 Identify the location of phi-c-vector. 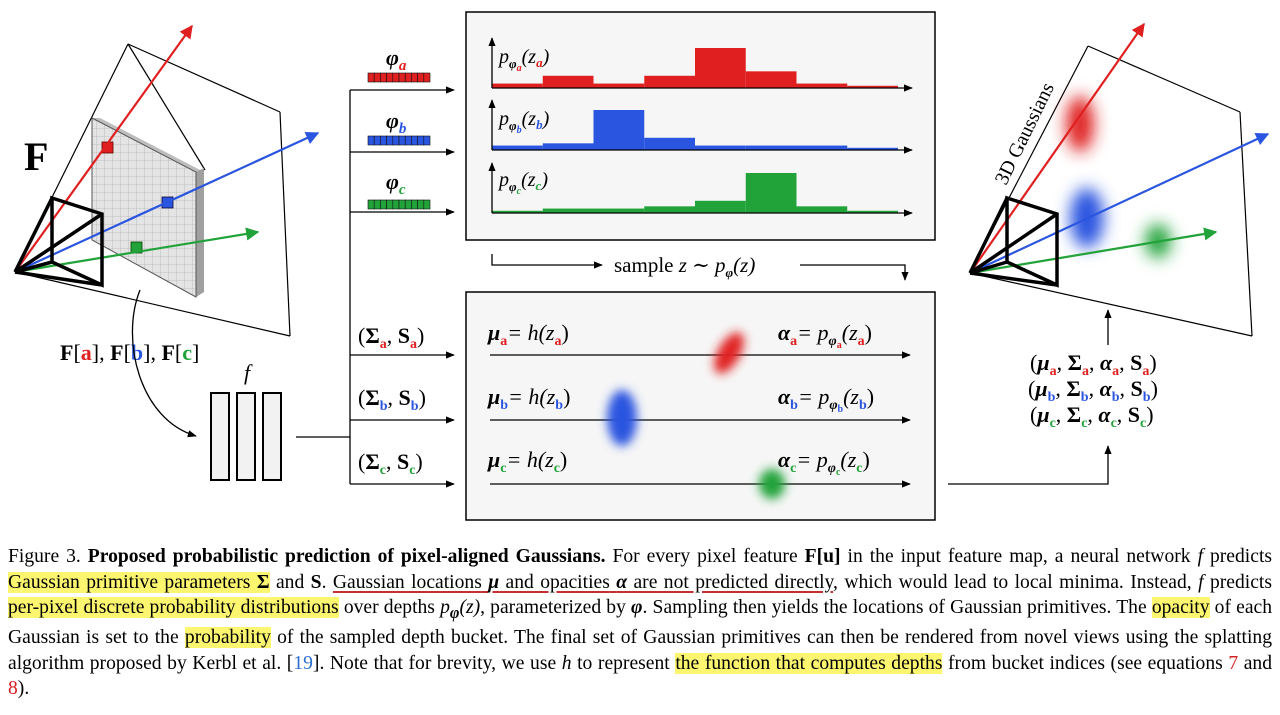
(399, 204).